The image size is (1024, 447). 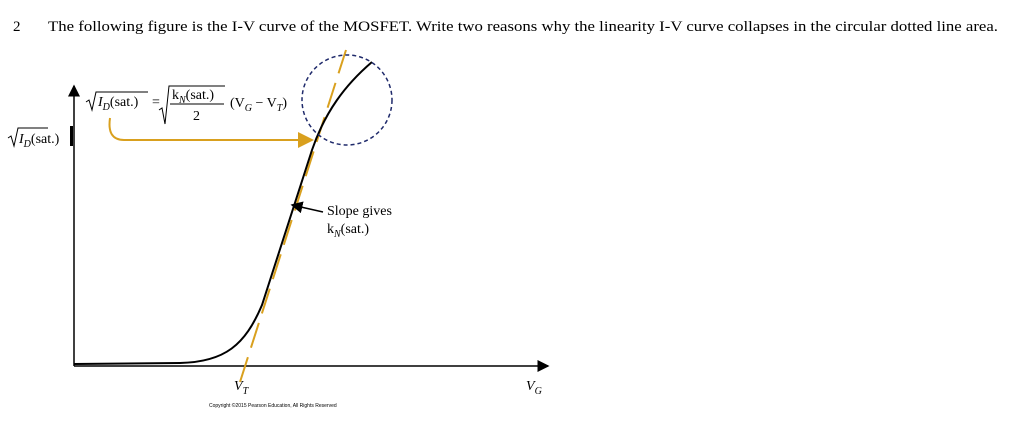 I want to click on extrapolated-line, so click(x=293, y=216).